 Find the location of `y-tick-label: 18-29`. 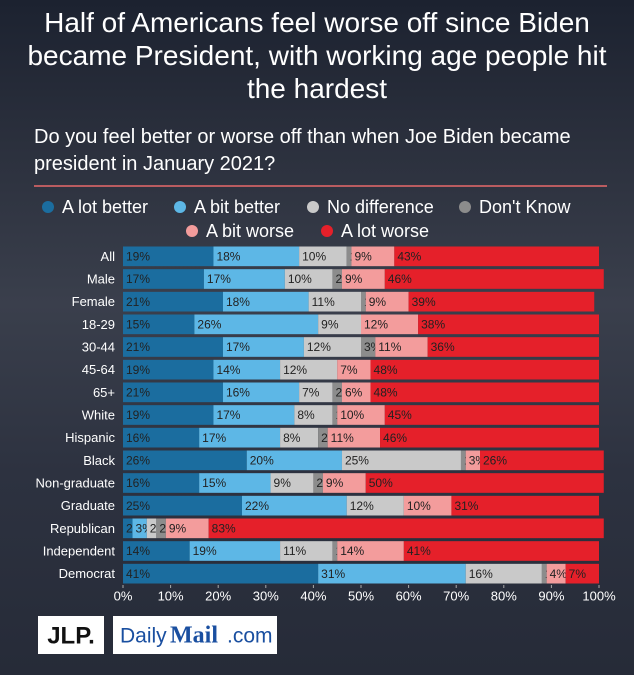

y-tick-label: 18-29 is located at coordinates (98, 324).